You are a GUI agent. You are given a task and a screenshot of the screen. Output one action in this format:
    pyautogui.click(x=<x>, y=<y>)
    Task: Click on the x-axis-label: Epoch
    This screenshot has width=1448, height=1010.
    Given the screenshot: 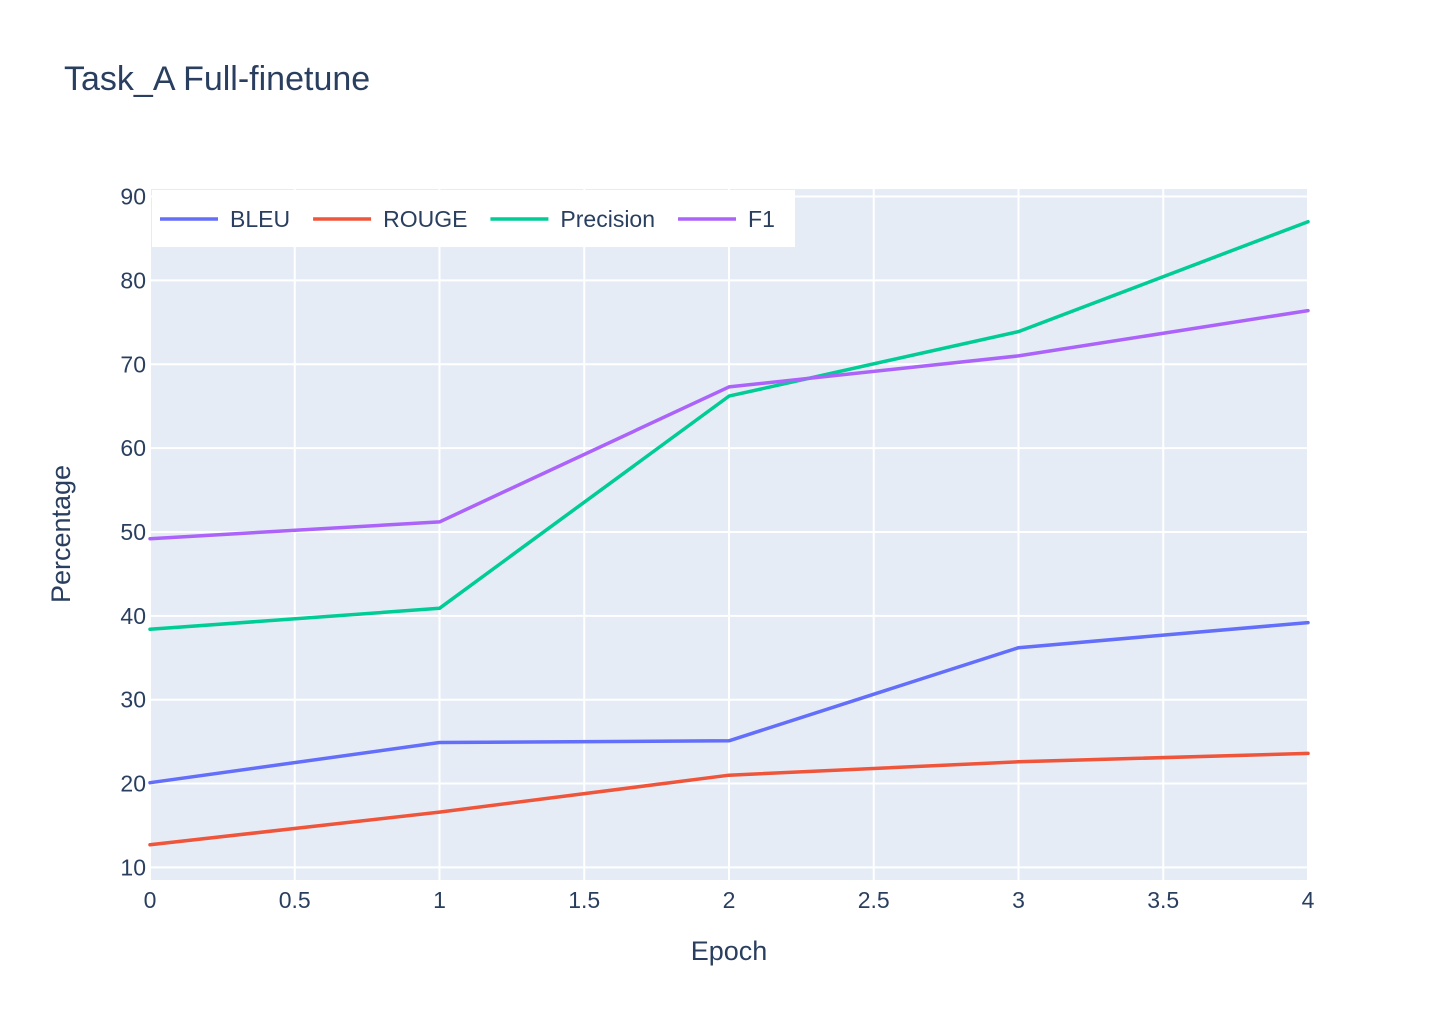 What is the action you would take?
    pyautogui.click(x=729, y=951)
    